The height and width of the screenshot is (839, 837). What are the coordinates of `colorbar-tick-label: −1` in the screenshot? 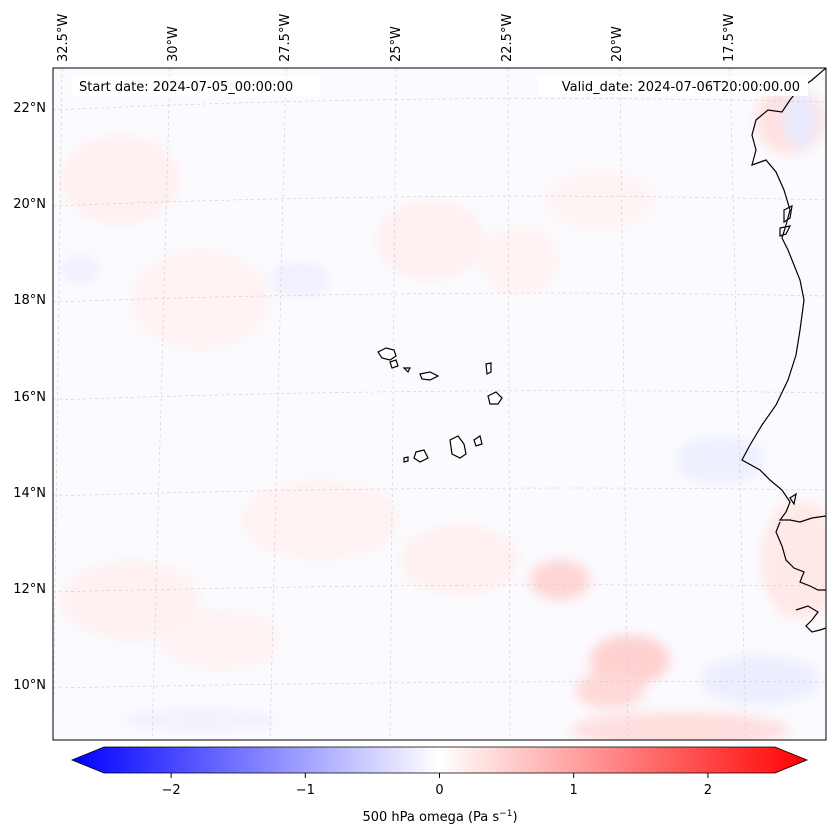 It's located at (305, 790).